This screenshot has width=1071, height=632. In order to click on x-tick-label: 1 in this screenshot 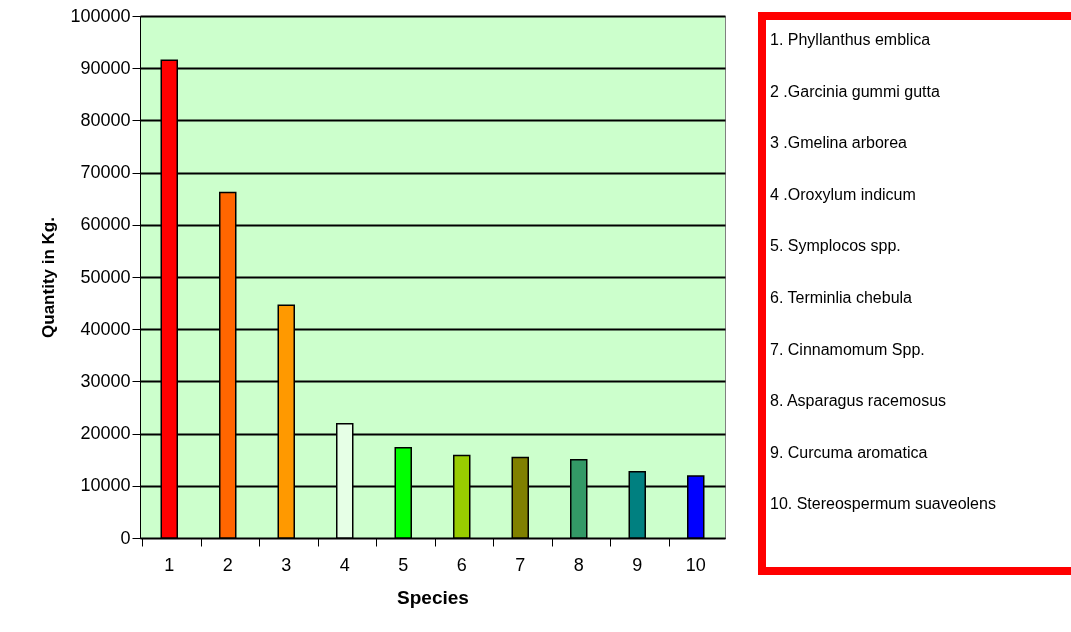, I will do `click(169, 564)`.